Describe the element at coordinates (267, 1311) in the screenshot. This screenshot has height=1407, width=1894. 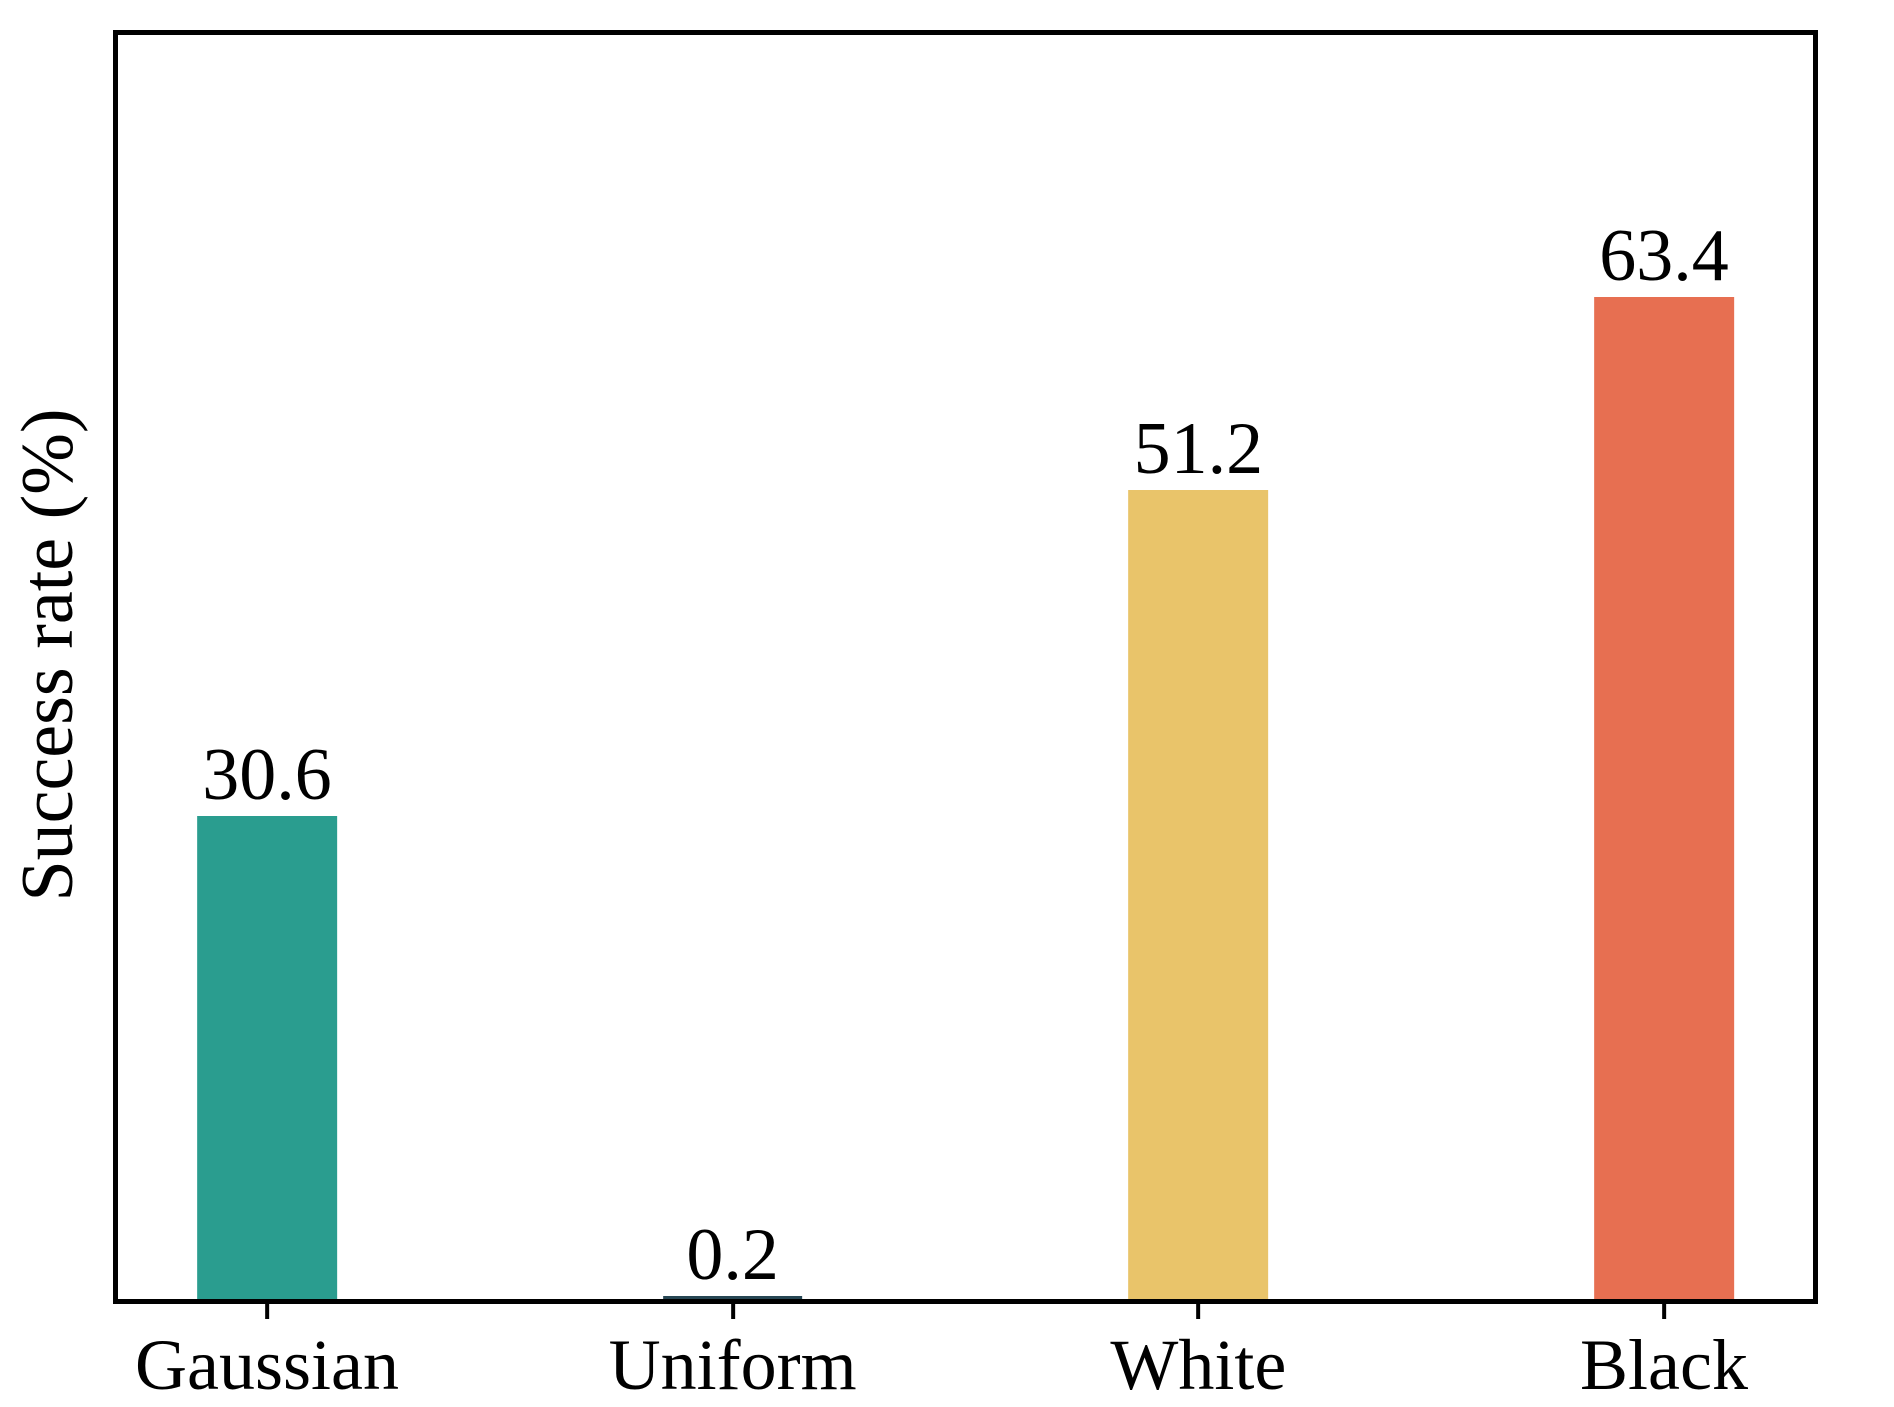
I see `x-tick-mark-gaussian` at that location.